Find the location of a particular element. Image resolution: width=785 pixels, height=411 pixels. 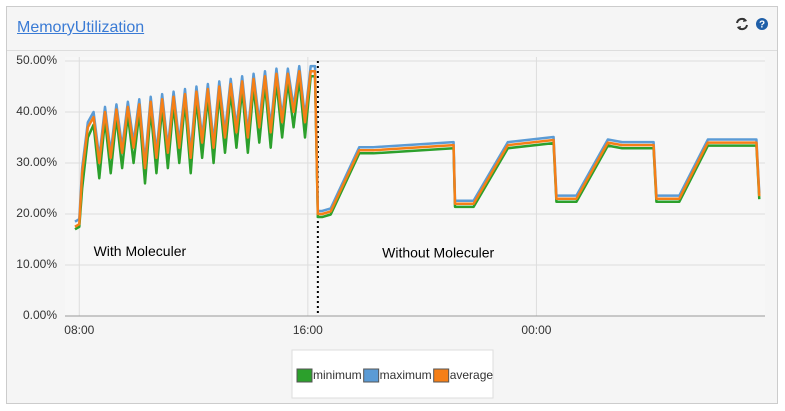

annotation: Without Moleculer is located at coordinates (438, 252).